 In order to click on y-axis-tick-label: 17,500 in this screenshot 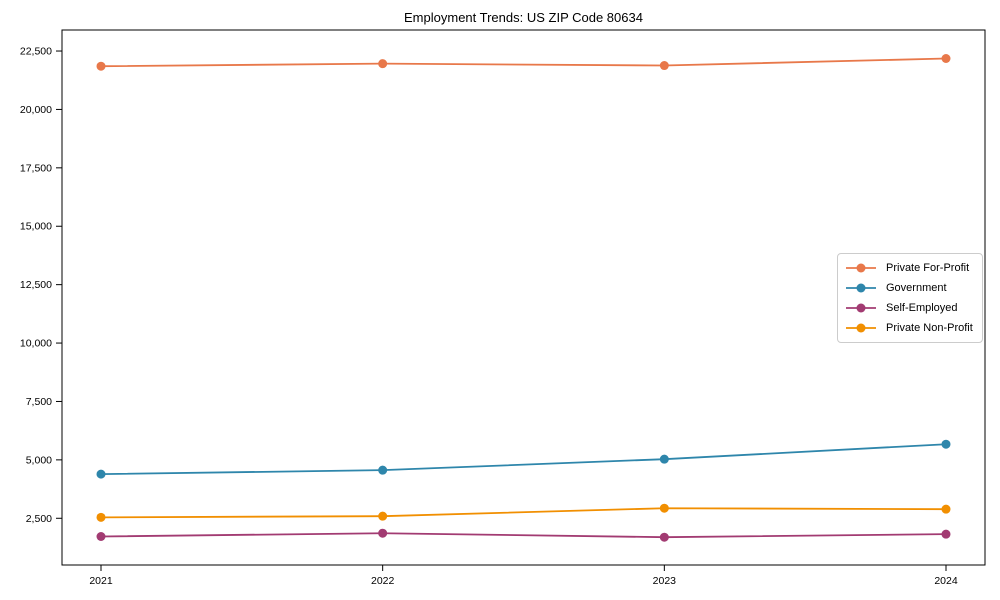, I will do `click(36, 168)`.